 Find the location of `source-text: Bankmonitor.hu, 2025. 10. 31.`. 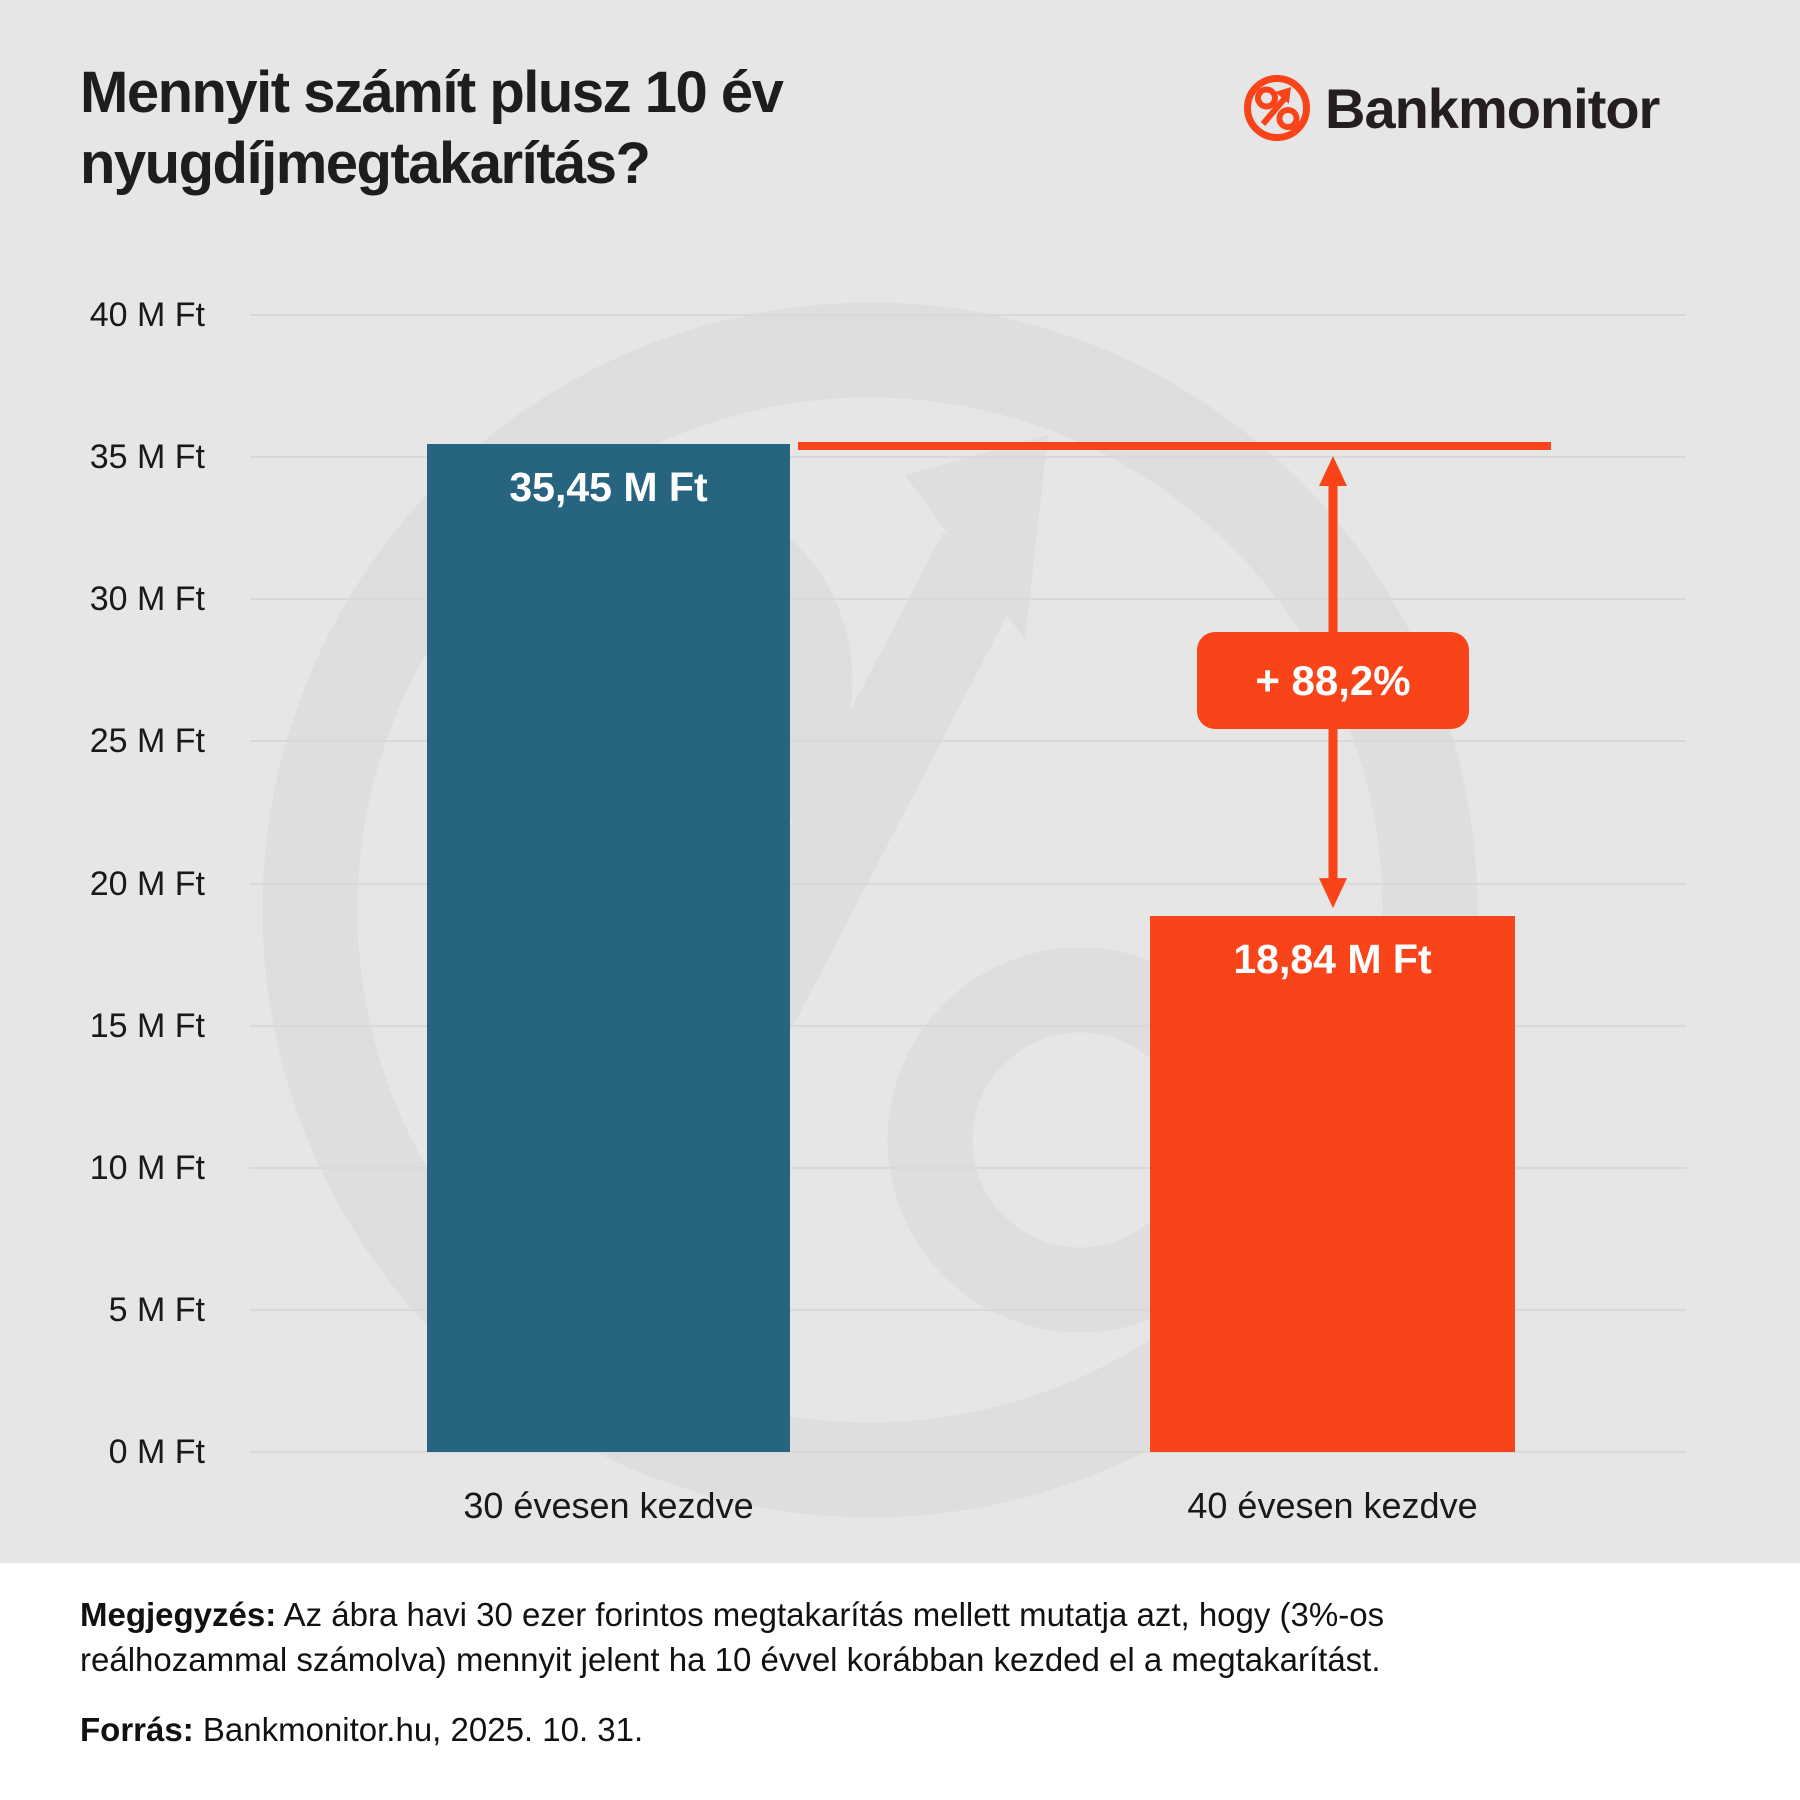

source-text: Bankmonitor.hu, 2025. 10. 31. is located at coordinates (418, 1730).